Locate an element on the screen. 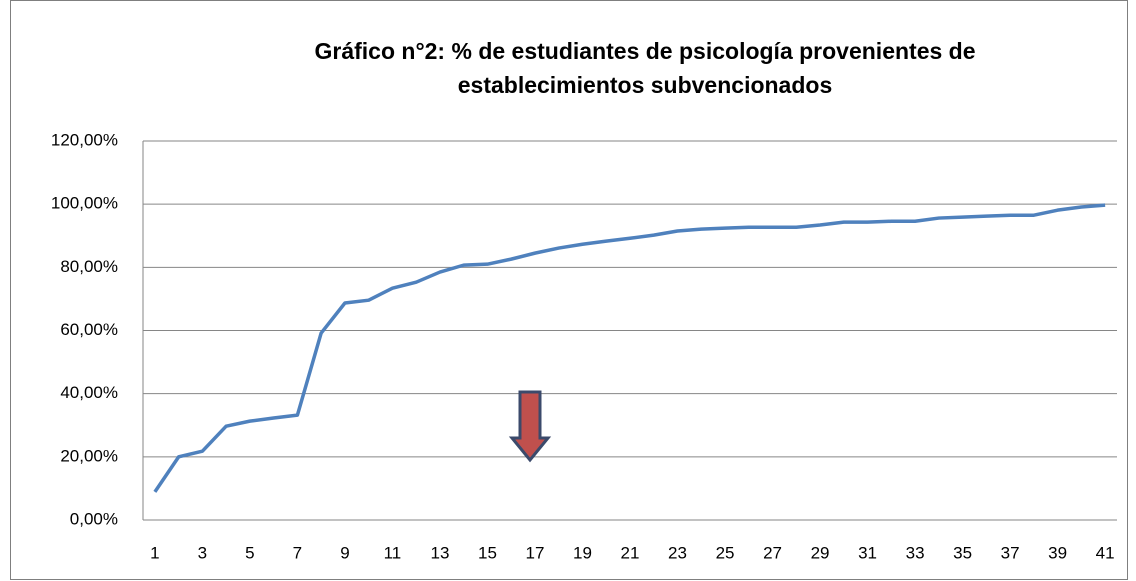 The height and width of the screenshot is (581, 1136). x-tick-label: 39 is located at coordinates (1057, 552).